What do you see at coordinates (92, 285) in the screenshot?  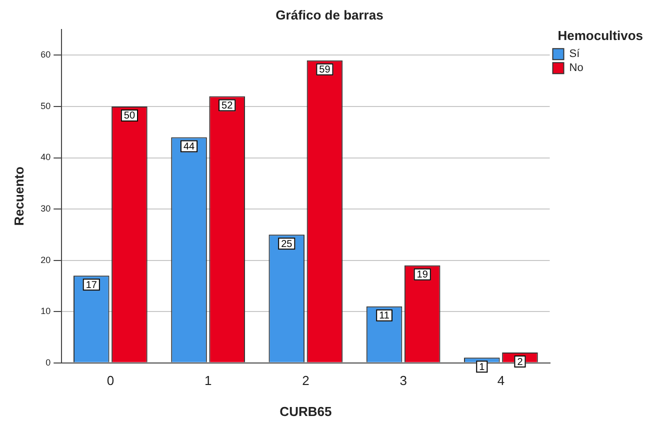 I see `data-label: 17` at bounding box center [92, 285].